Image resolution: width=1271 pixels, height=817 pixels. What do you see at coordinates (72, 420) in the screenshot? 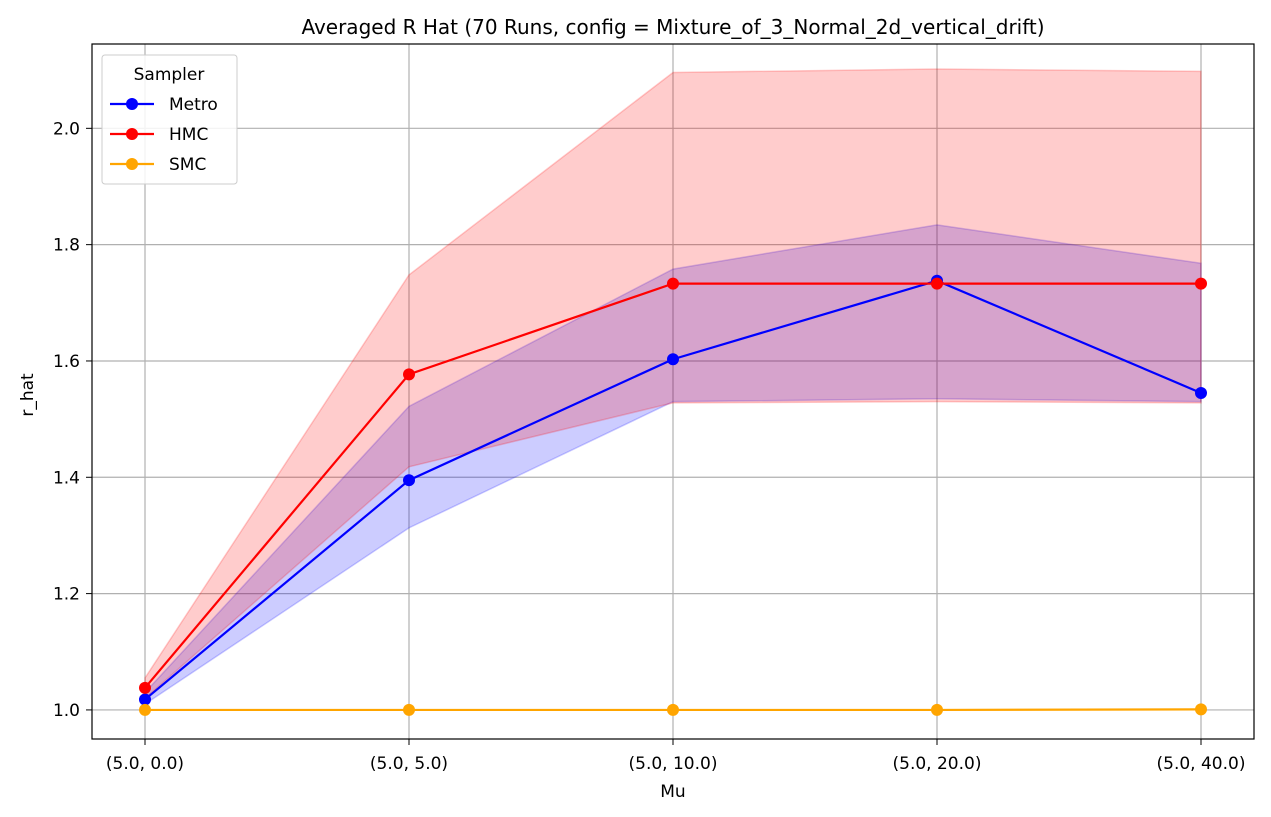
I see `y-axis-ticks: 1.0 1.2 1.4 1.6 1.8 2.0` at bounding box center [72, 420].